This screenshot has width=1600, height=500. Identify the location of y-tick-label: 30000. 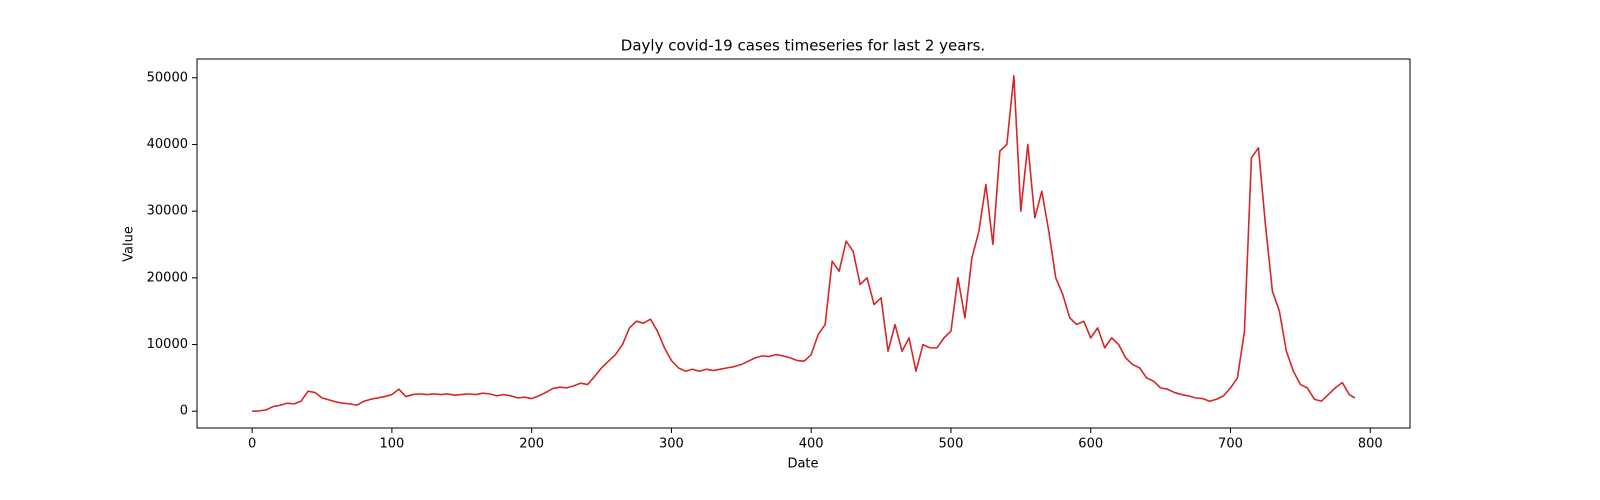
(167, 211).